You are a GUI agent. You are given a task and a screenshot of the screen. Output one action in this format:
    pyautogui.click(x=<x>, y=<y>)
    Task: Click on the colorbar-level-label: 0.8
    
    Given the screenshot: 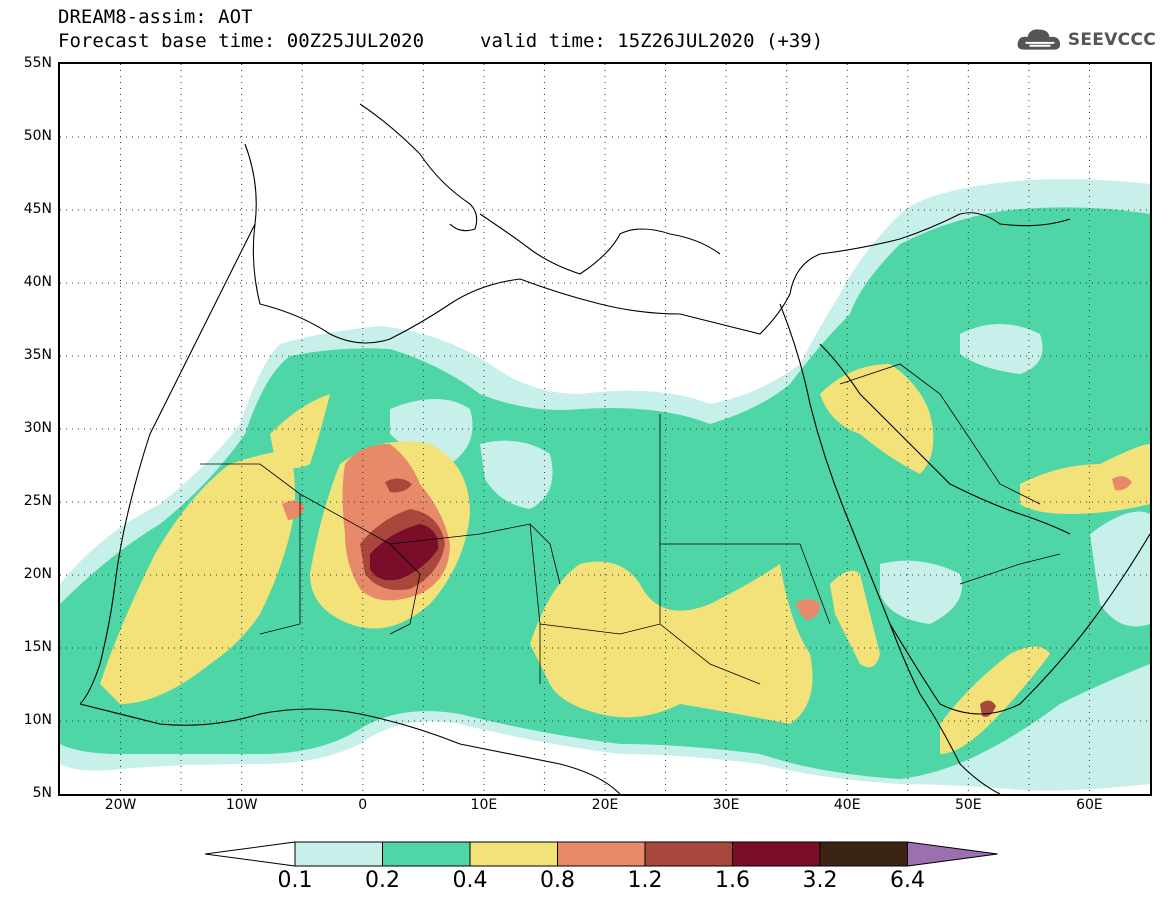 What is the action you would take?
    pyautogui.click(x=557, y=880)
    